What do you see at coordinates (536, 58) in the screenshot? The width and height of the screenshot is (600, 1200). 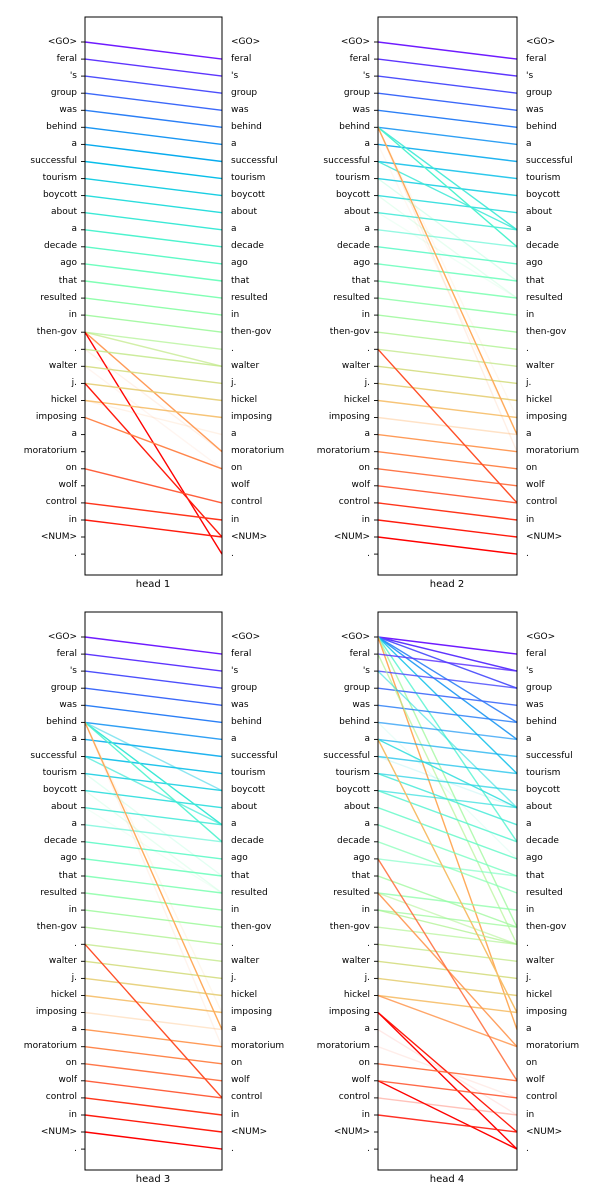 I see `token-label-right: feral` at bounding box center [536, 58].